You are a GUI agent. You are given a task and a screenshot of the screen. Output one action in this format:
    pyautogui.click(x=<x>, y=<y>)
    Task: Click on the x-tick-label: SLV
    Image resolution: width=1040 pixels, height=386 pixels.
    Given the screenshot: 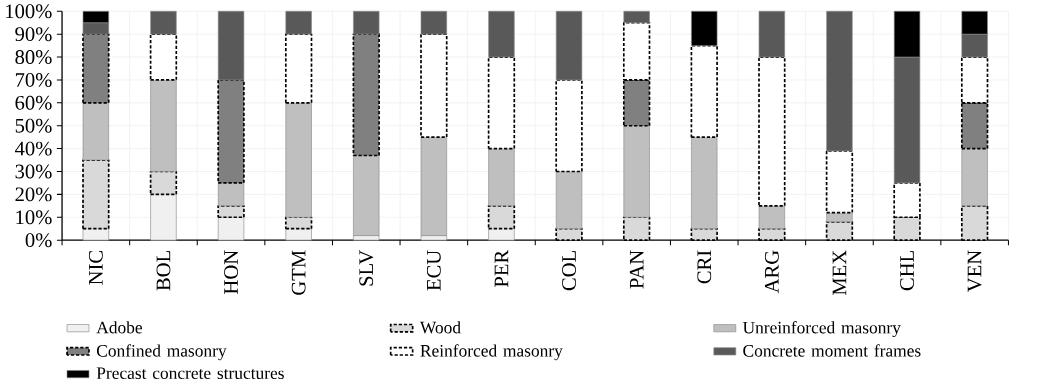 What is the action you would take?
    pyautogui.click(x=366, y=268)
    